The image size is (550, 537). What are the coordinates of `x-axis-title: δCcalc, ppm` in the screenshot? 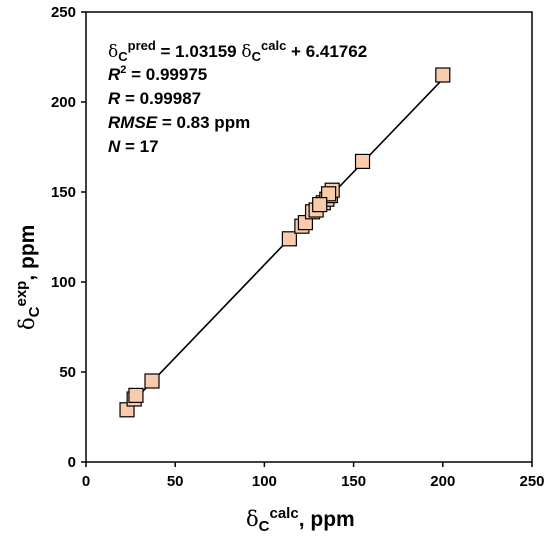 It's located at (300, 520).